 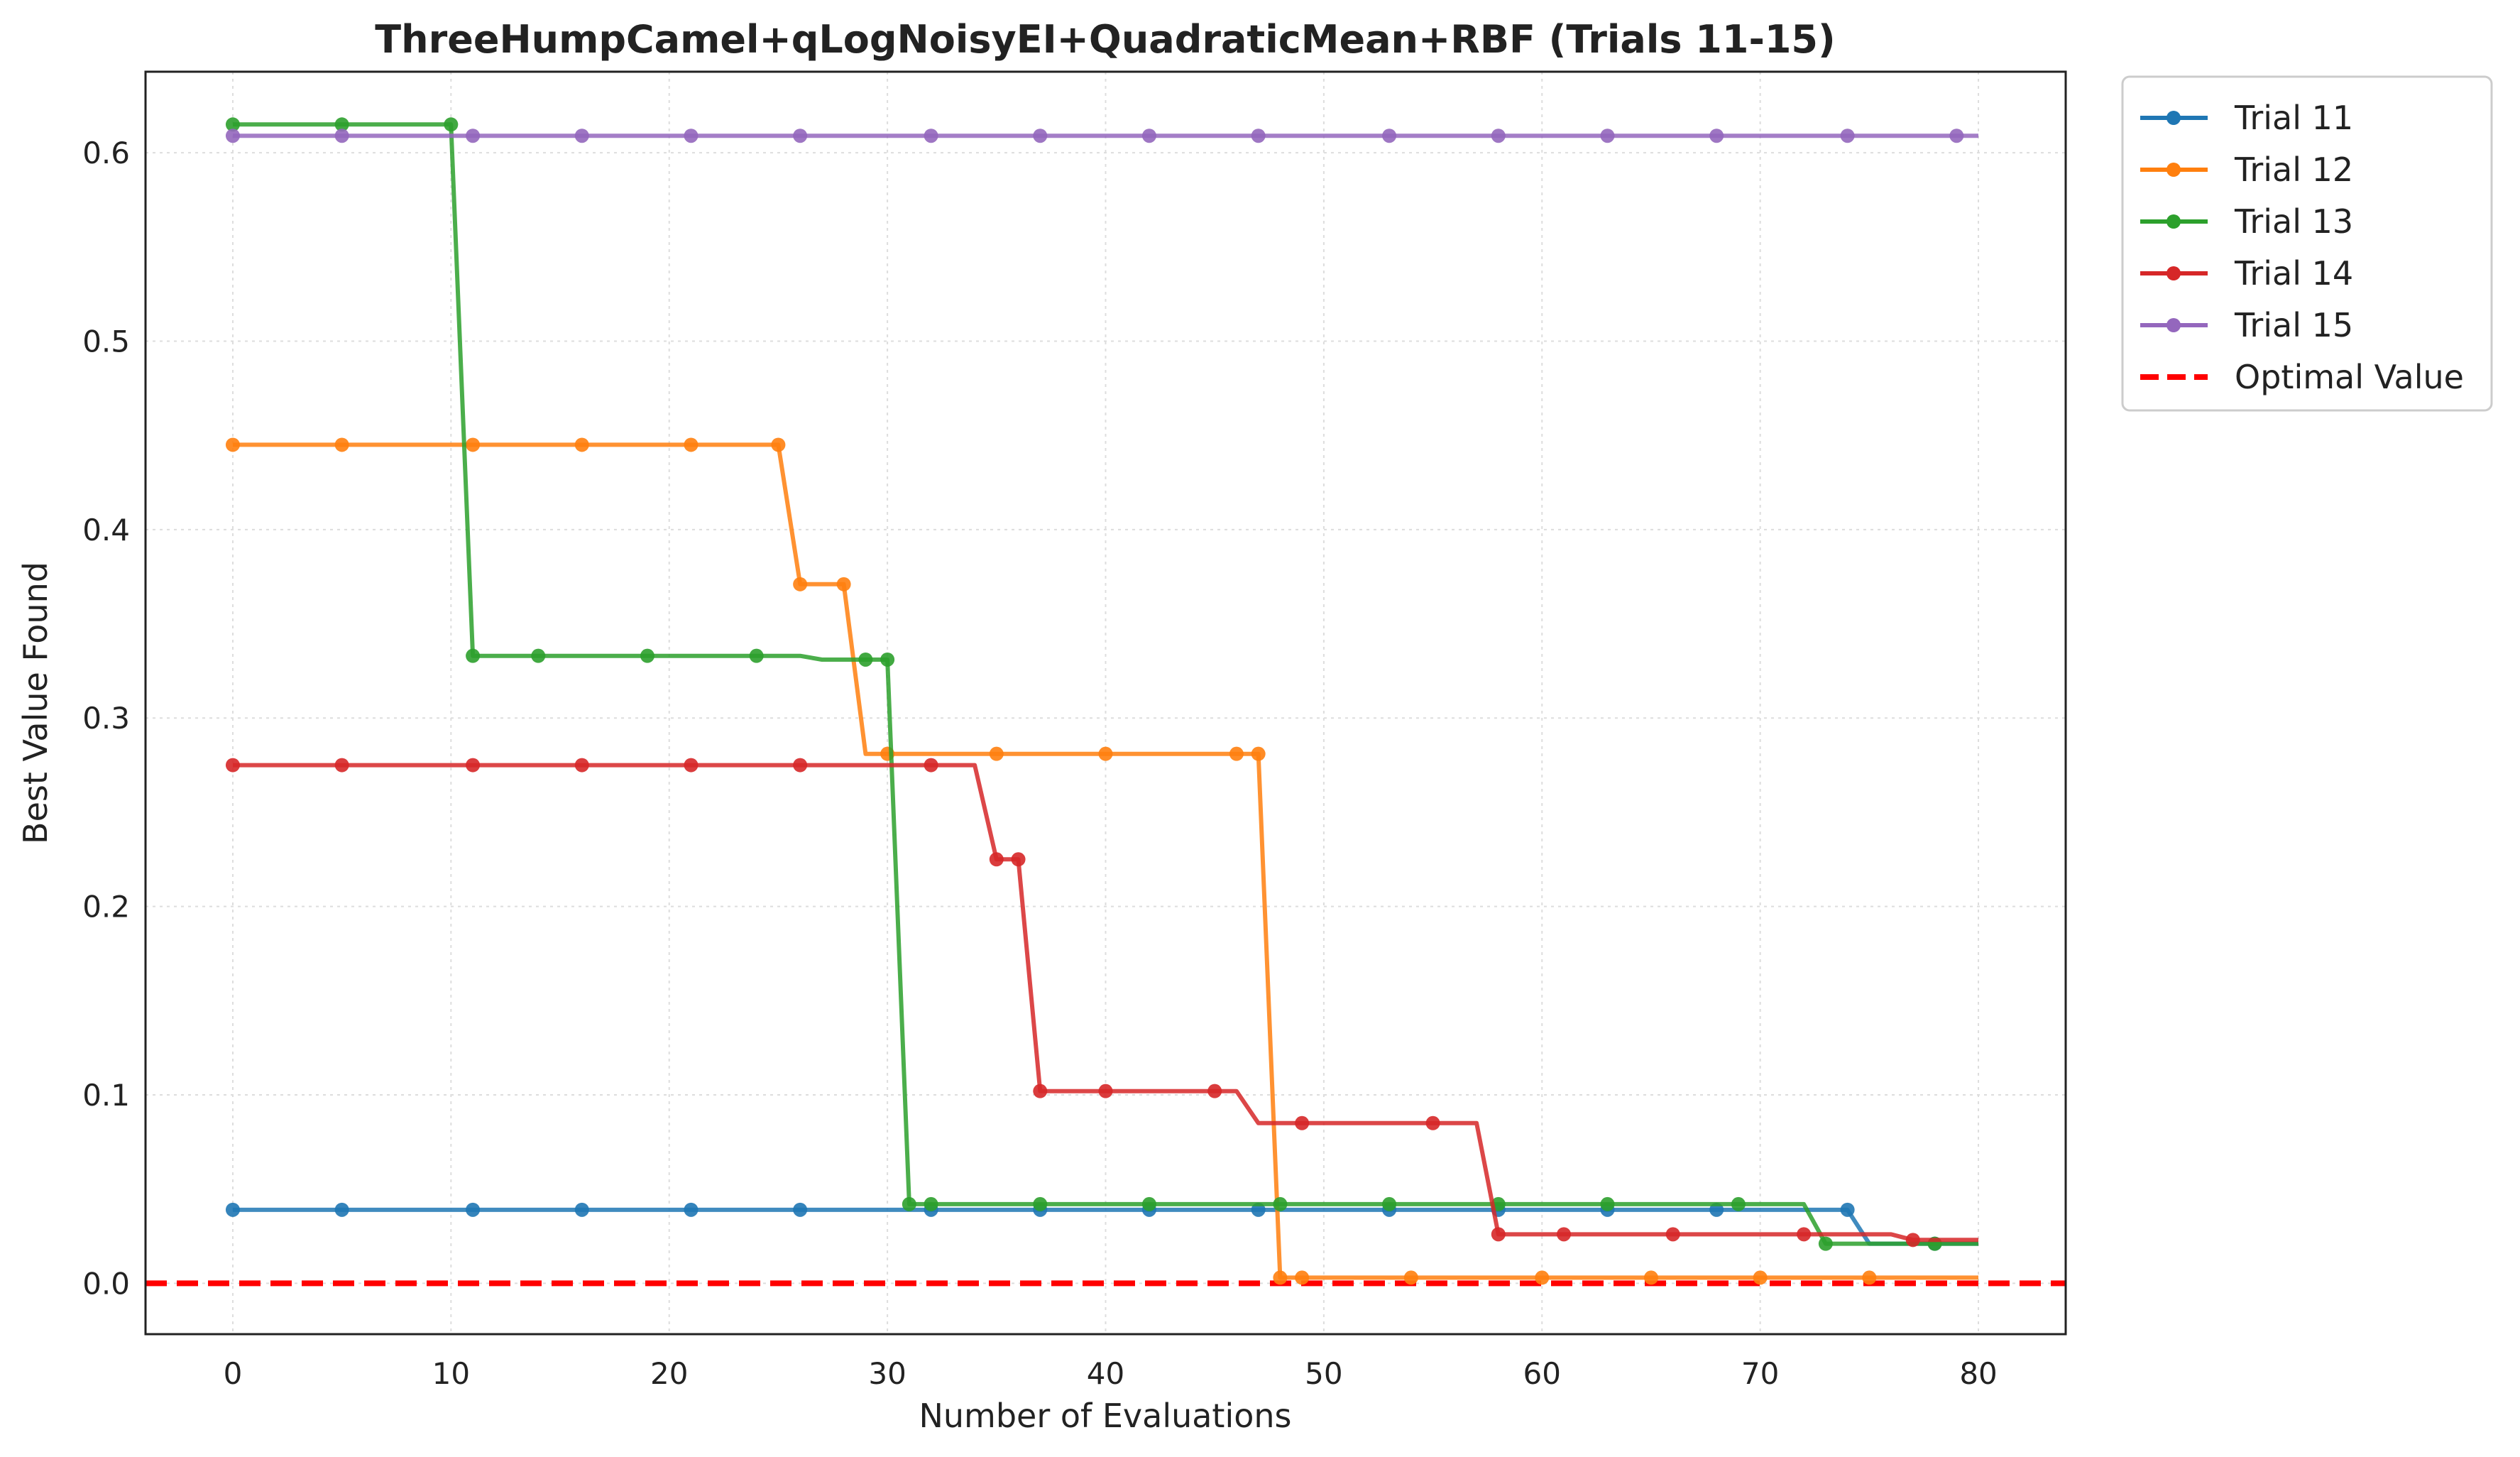 I want to click on y-tick-label: 0.3, so click(x=106, y=718).